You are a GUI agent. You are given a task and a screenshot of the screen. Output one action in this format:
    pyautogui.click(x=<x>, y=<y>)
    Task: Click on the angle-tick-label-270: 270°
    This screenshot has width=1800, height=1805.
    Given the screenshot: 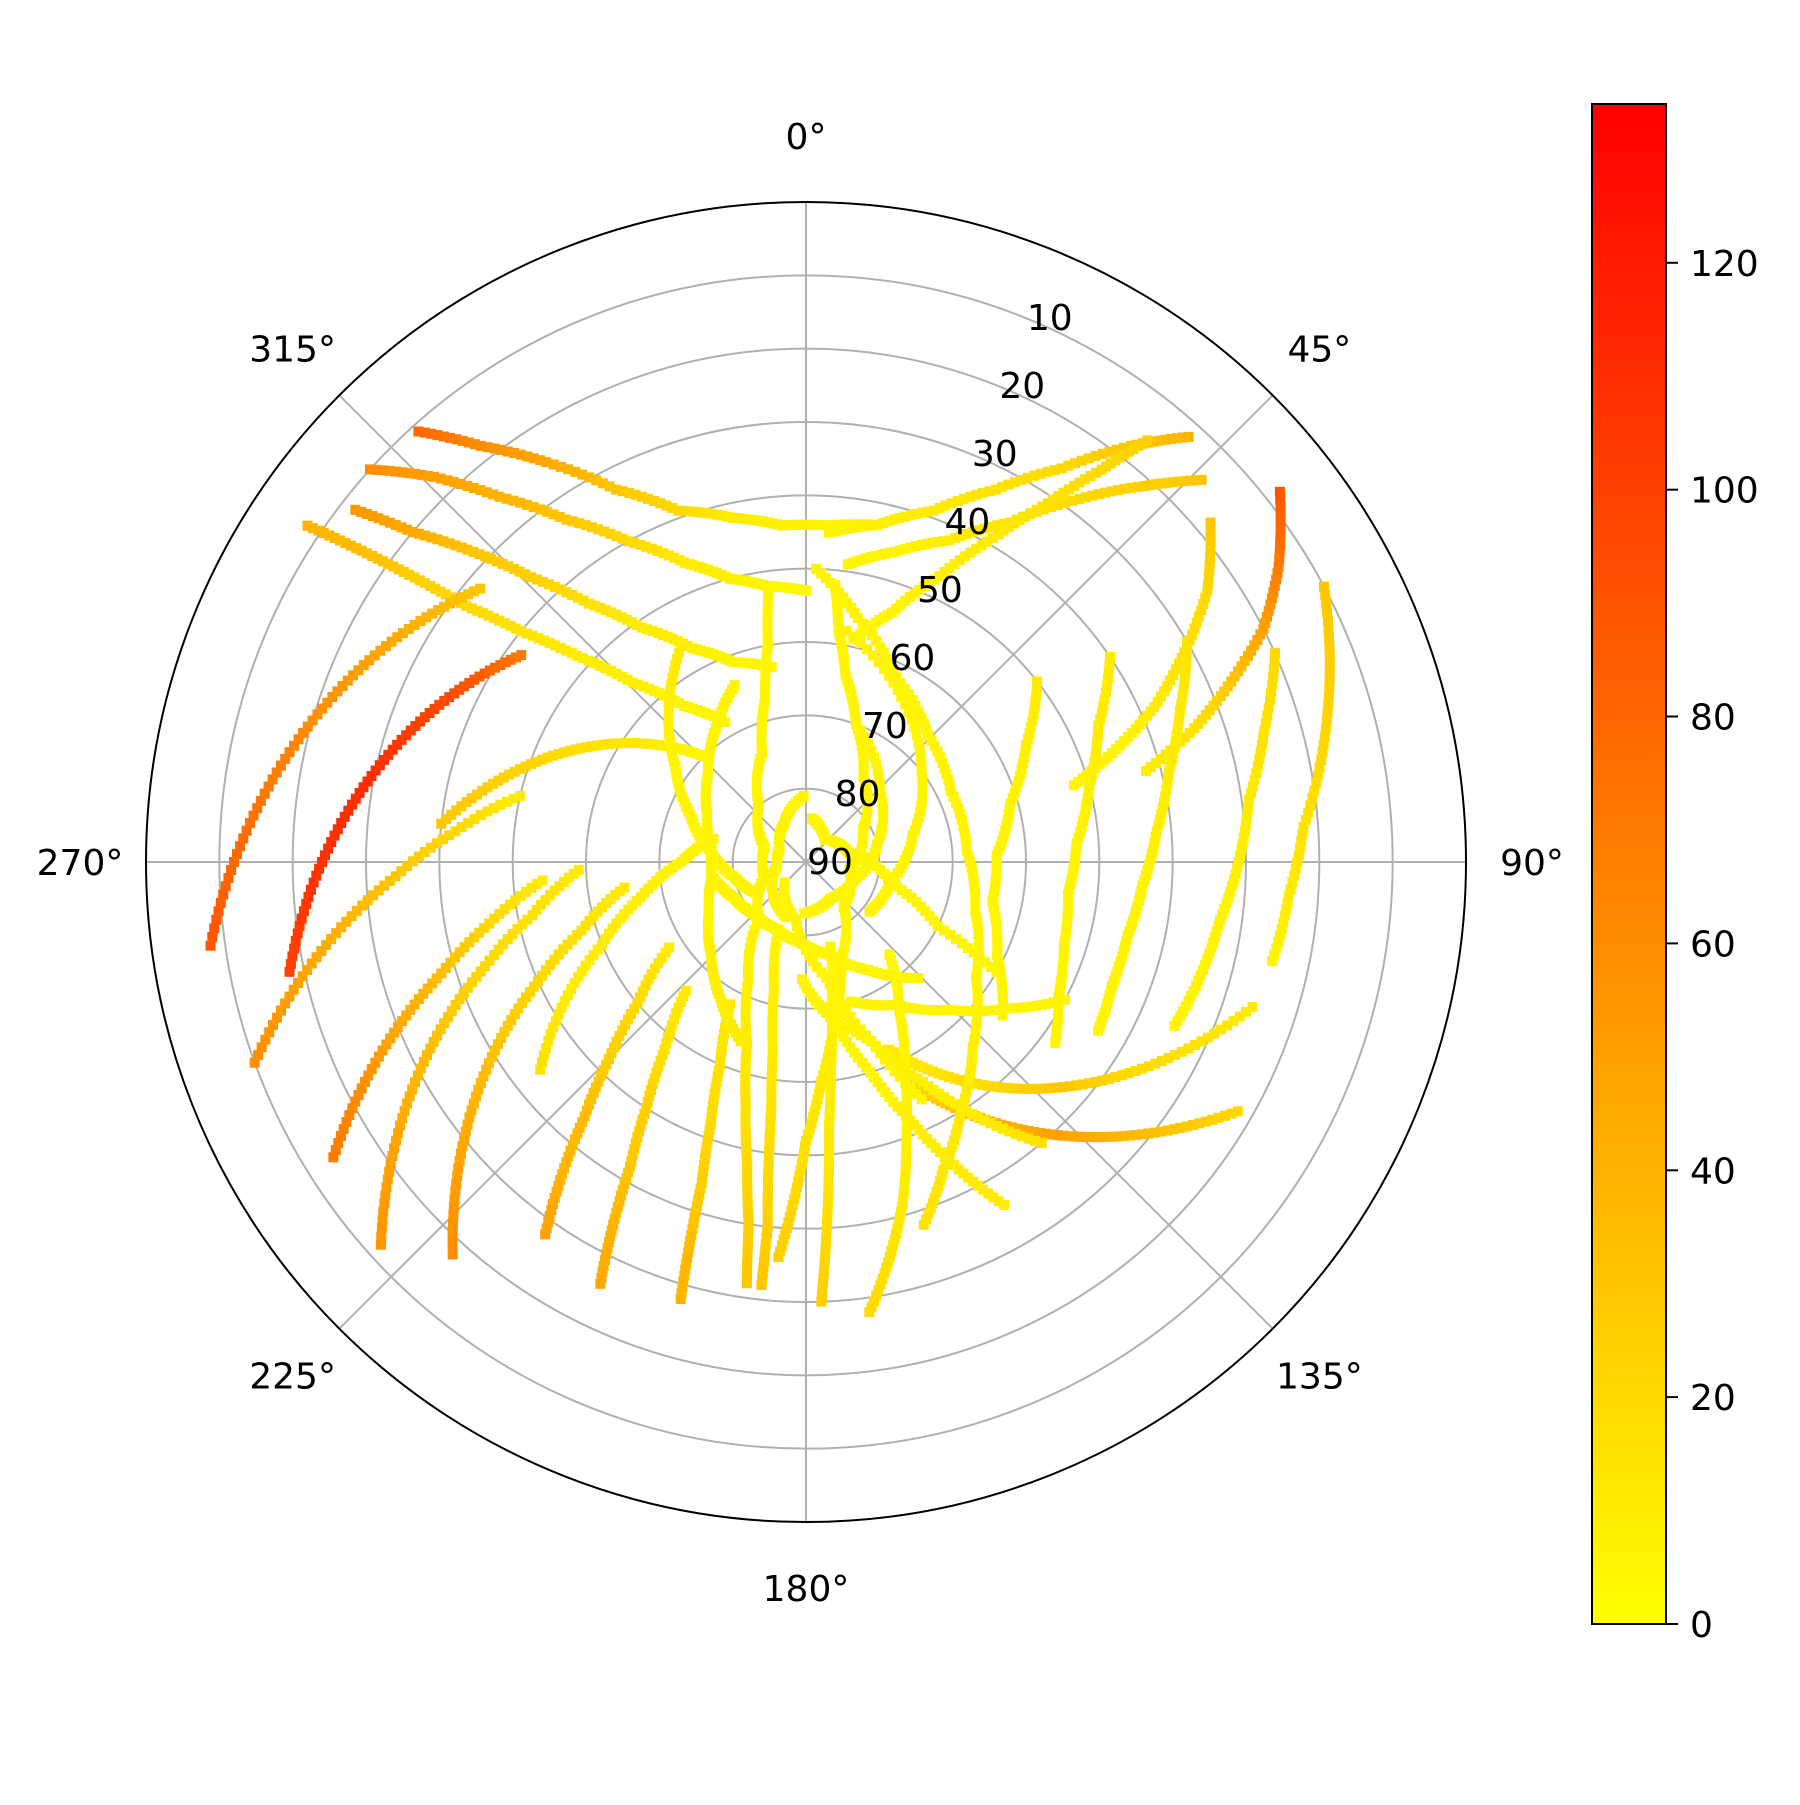 What is the action you would take?
    pyautogui.click(x=80, y=863)
    